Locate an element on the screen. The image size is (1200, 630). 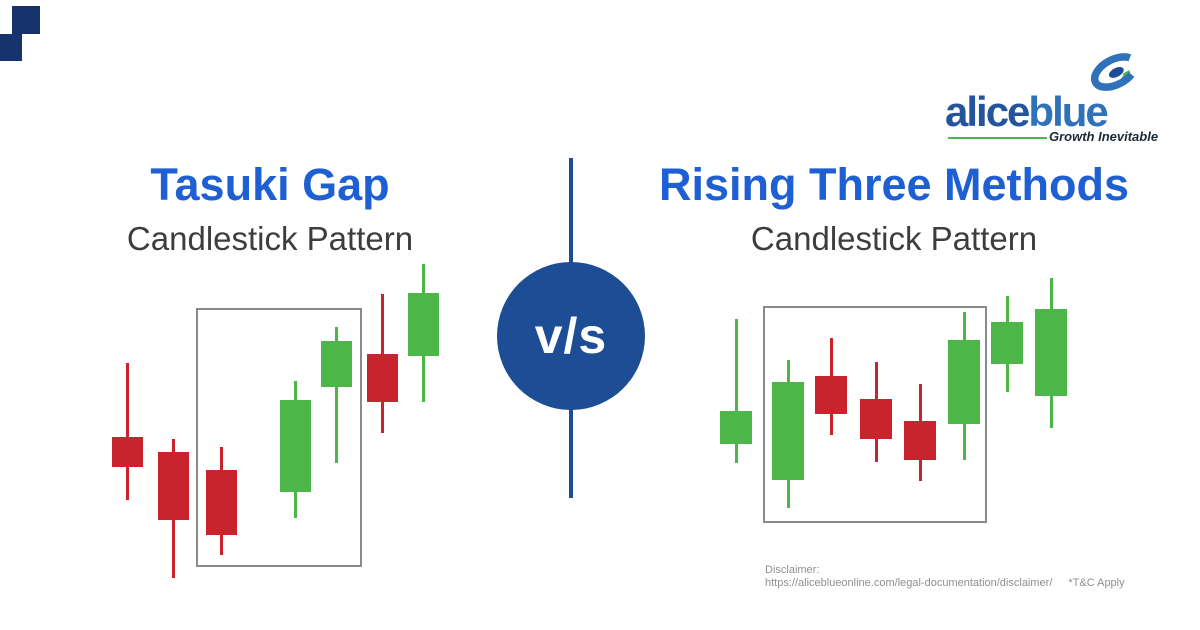
rising-three-methods-candle-1-wick is located at coordinates (736, 391).